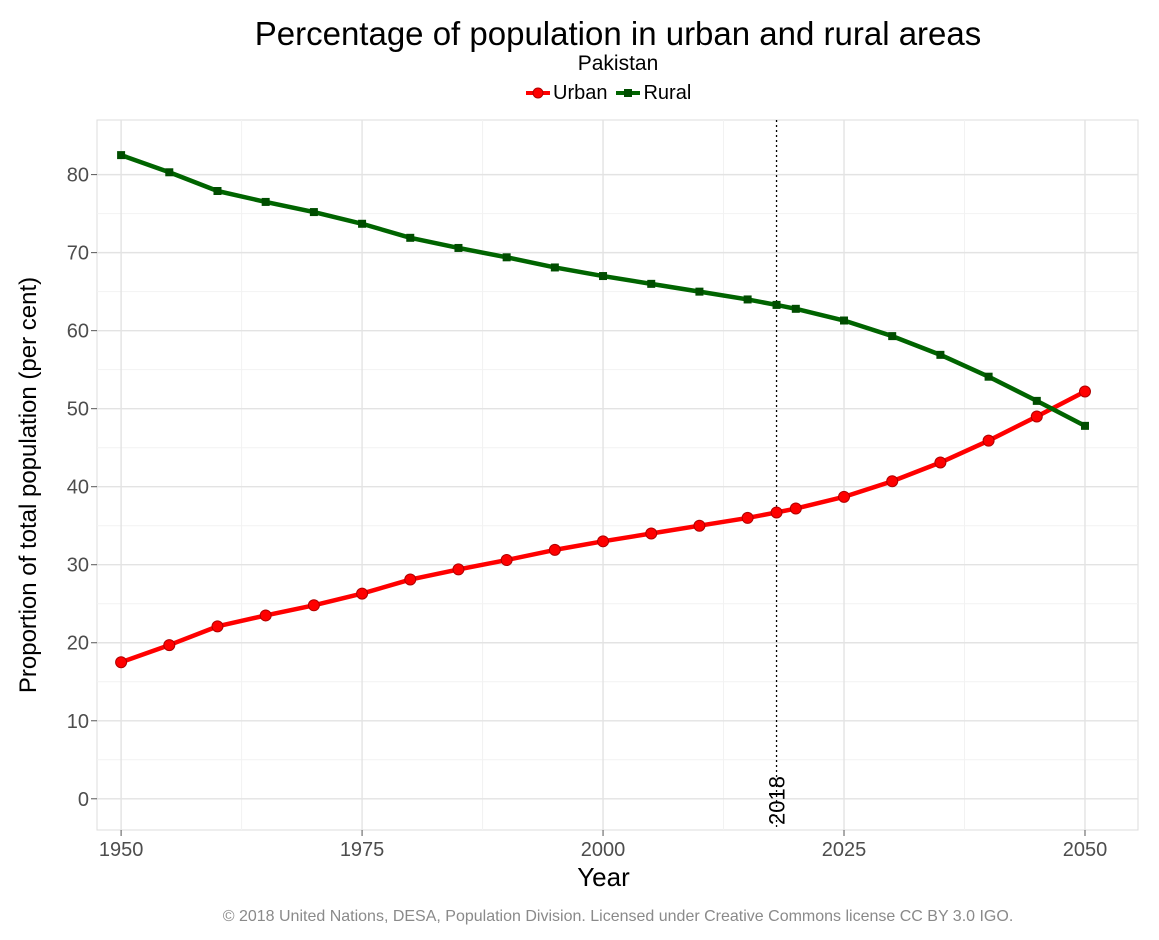 Image resolution: width=1159 pixels, height=940 pixels. Describe the element at coordinates (78, 488) in the screenshot. I see `y-tick-label: 40` at that location.